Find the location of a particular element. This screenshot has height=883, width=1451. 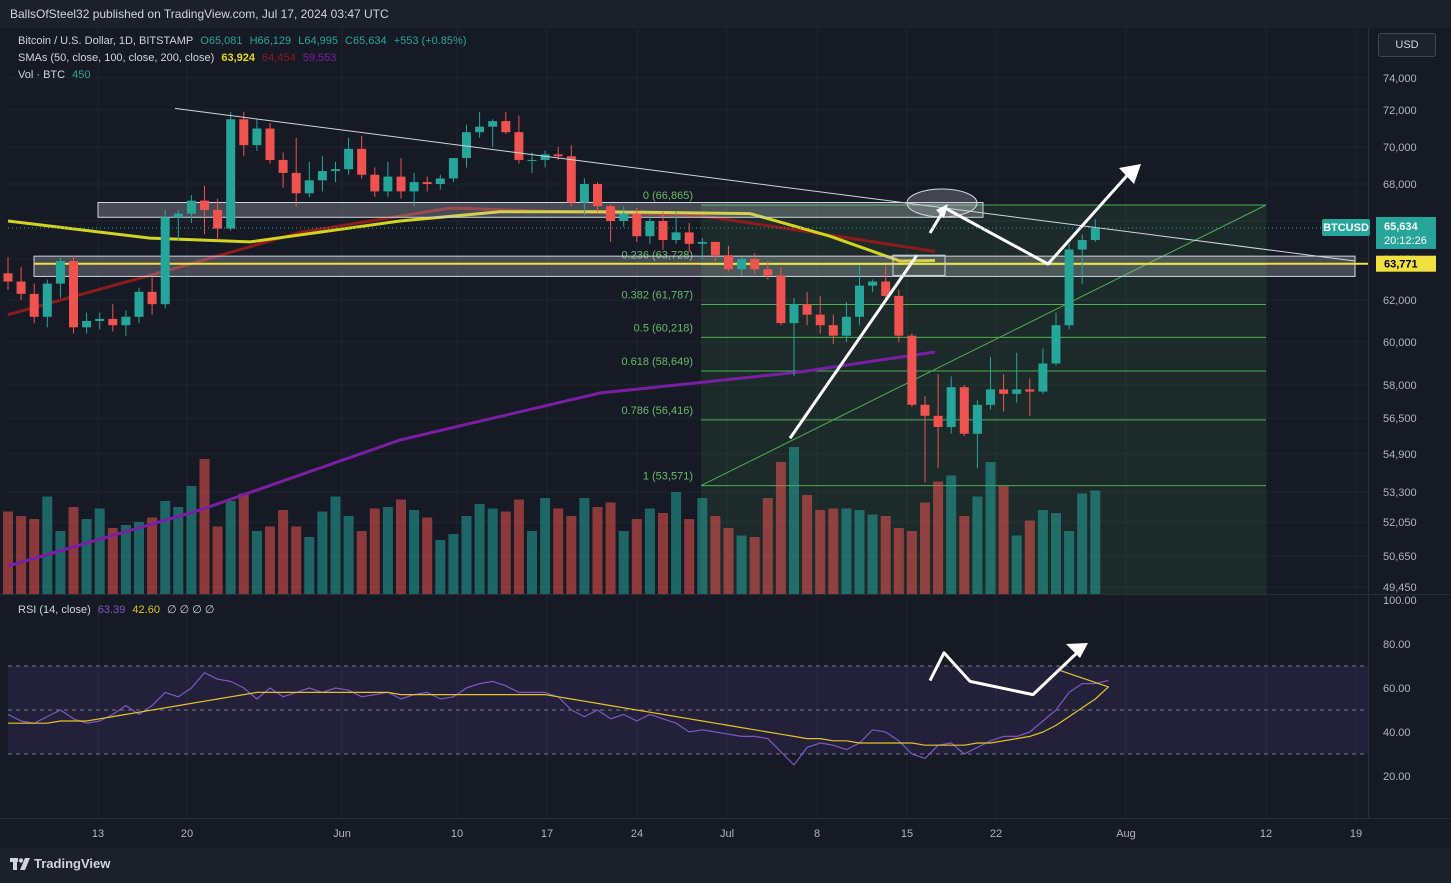

x-tick-label: 8 is located at coordinates (817, 834).